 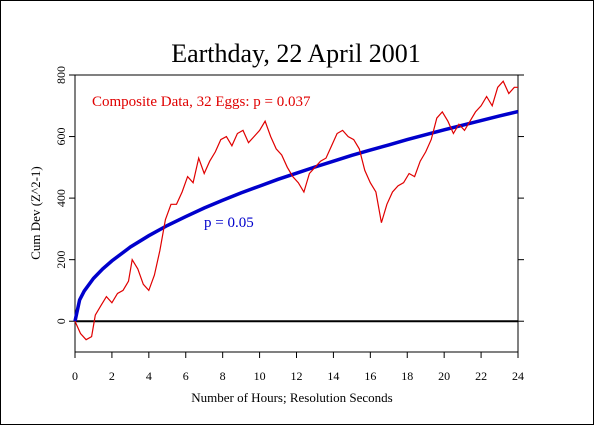 What do you see at coordinates (61, 260) in the screenshot?
I see `y-tick-label: 200` at bounding box center [61, 260].